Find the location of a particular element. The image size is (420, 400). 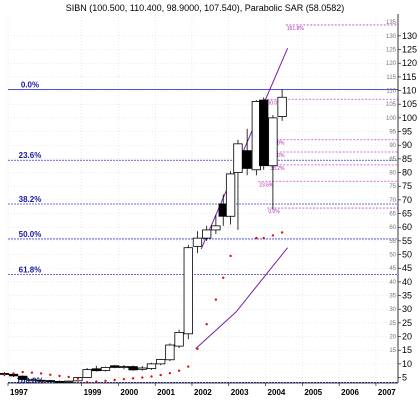

y-tick-label-inner: 60 is located at coordinates (392, 228).